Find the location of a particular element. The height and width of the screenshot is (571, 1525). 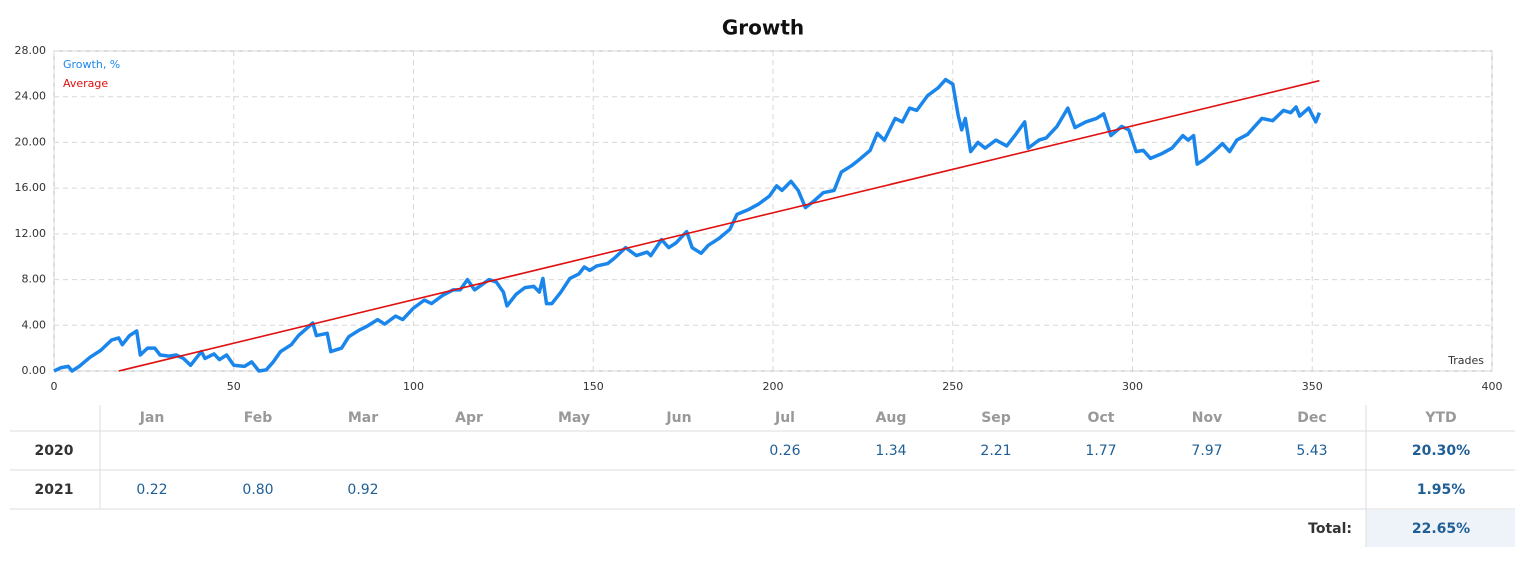

month-value: 2.21 is located at coordinates (995, 451).